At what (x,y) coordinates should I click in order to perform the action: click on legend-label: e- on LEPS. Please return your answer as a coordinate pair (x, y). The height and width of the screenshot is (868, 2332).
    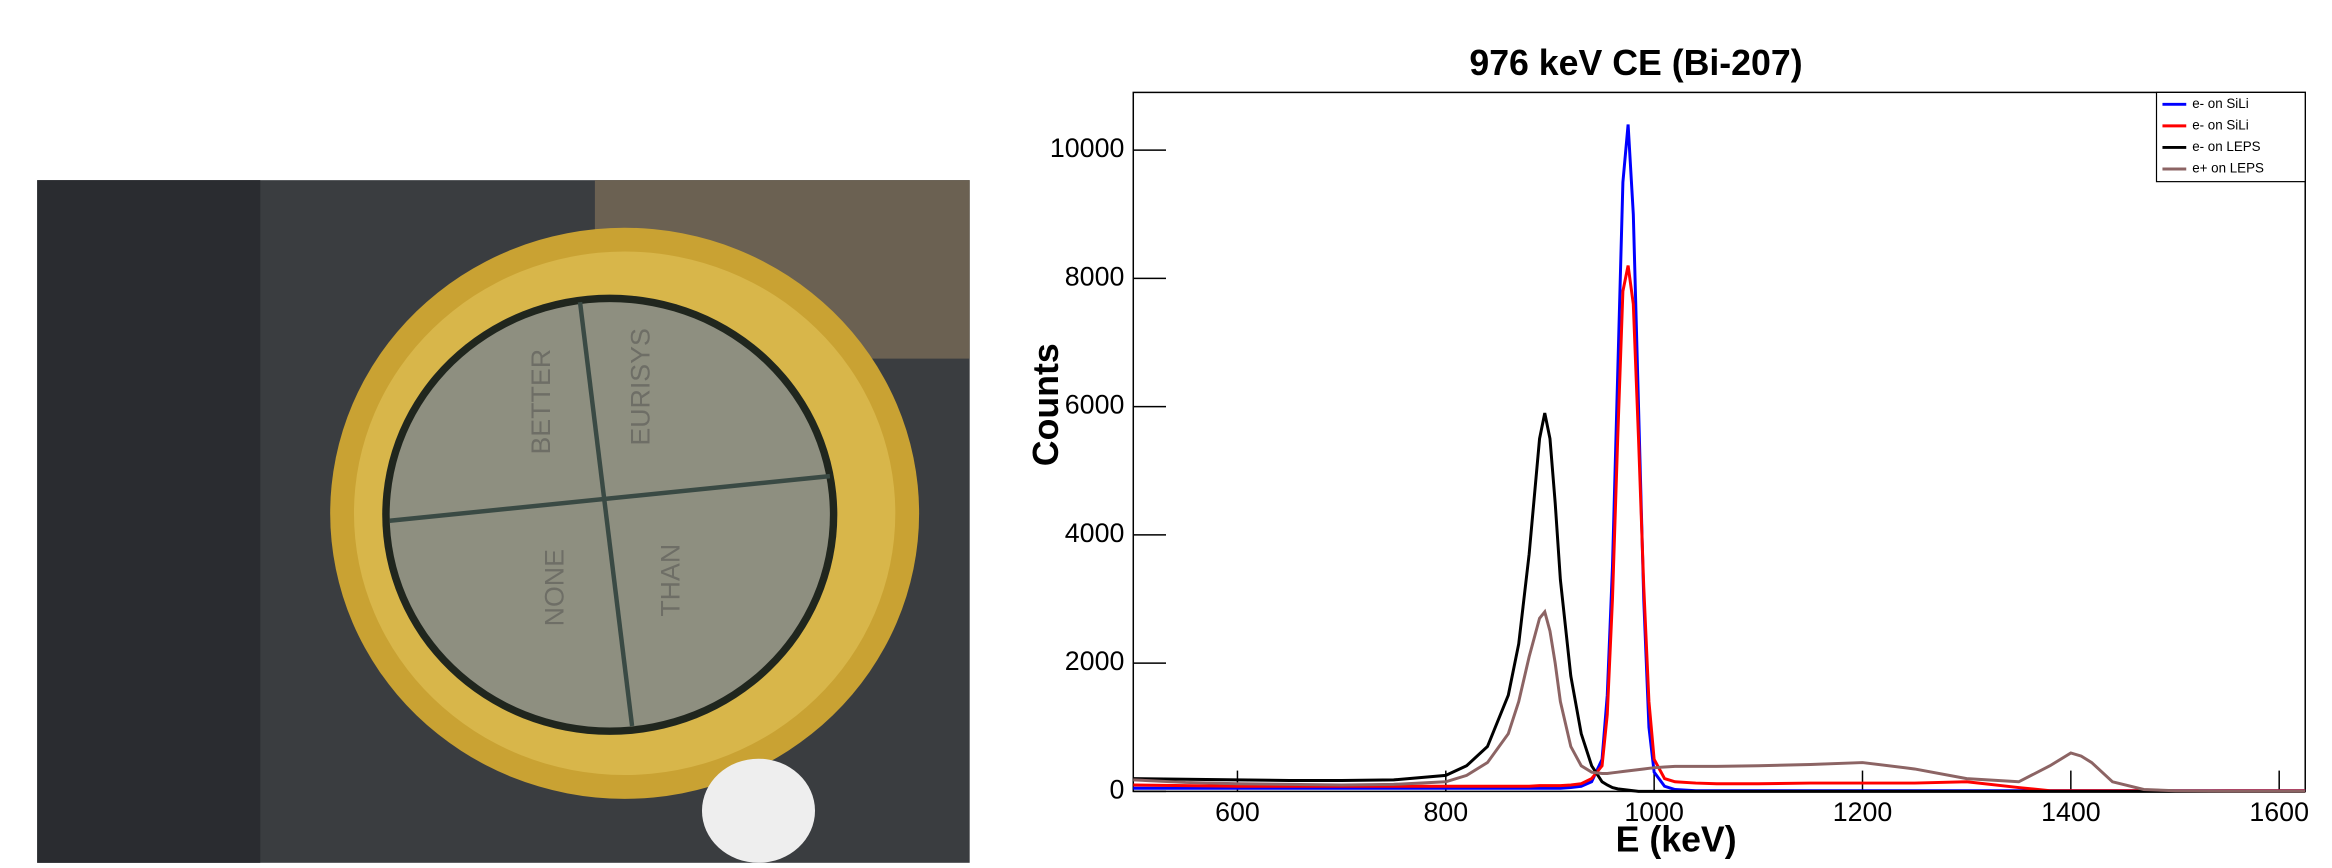
    Looking at the image, I should click on (2226, 146).